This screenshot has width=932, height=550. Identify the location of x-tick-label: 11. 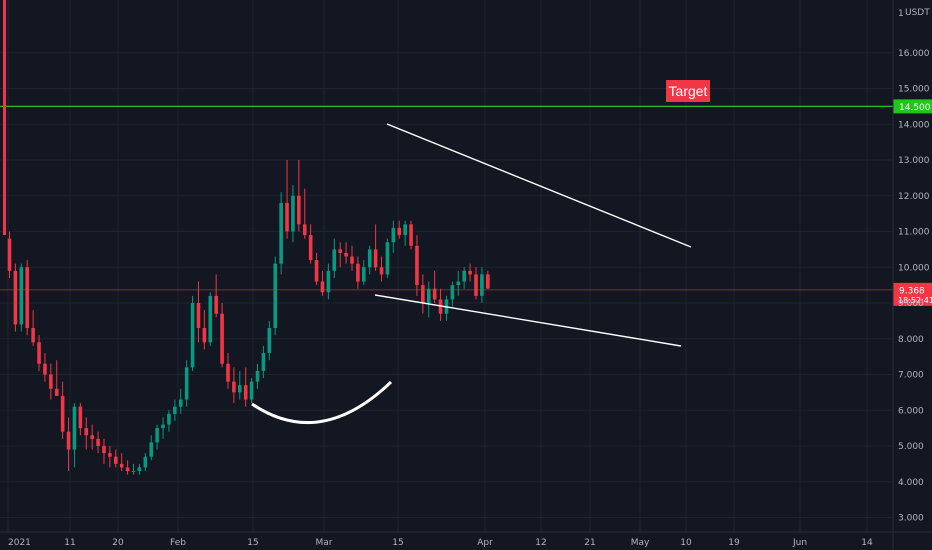
(69, 543).